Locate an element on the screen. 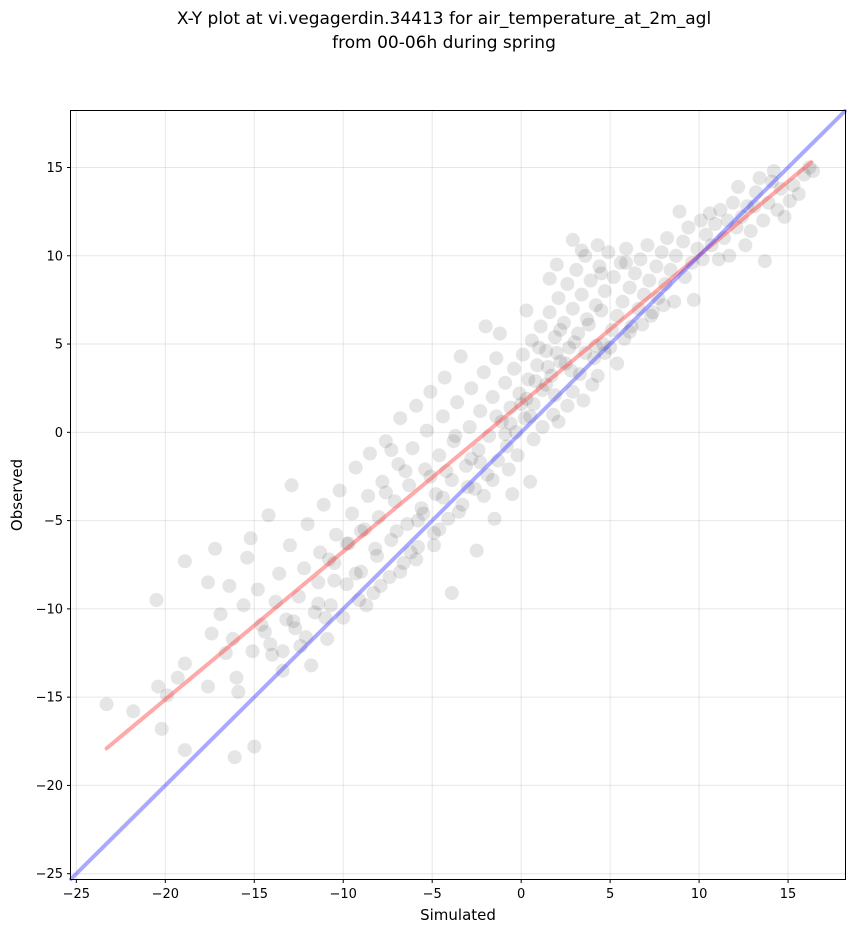 The width and height of the screenshot is (854, 934). x-tick-label: 10 is located at coordinates (699, 894).